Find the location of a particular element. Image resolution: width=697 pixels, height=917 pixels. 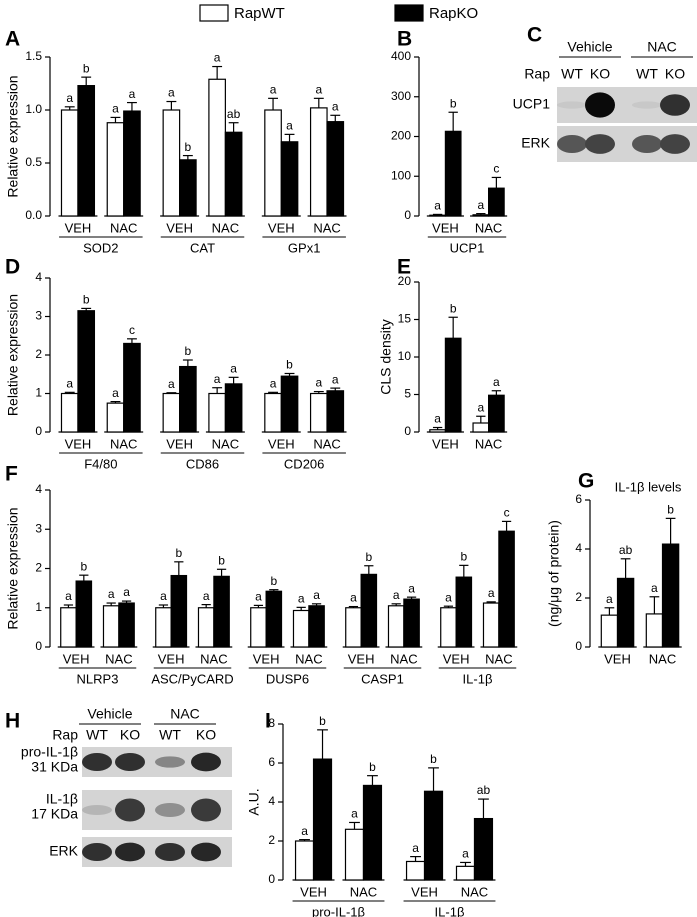

y-axis-label: Relative expression is located at coordinates (13, 355).